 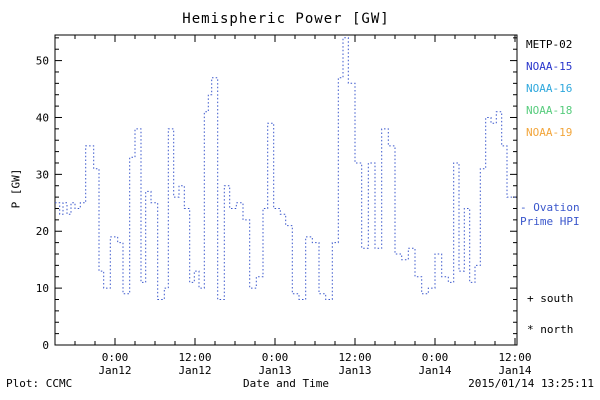 What do you see at coordinates (549, 66) in the screenshot?
I see `legend-item-noaa-15: NOAA-15` at bounding box center [549, 66].